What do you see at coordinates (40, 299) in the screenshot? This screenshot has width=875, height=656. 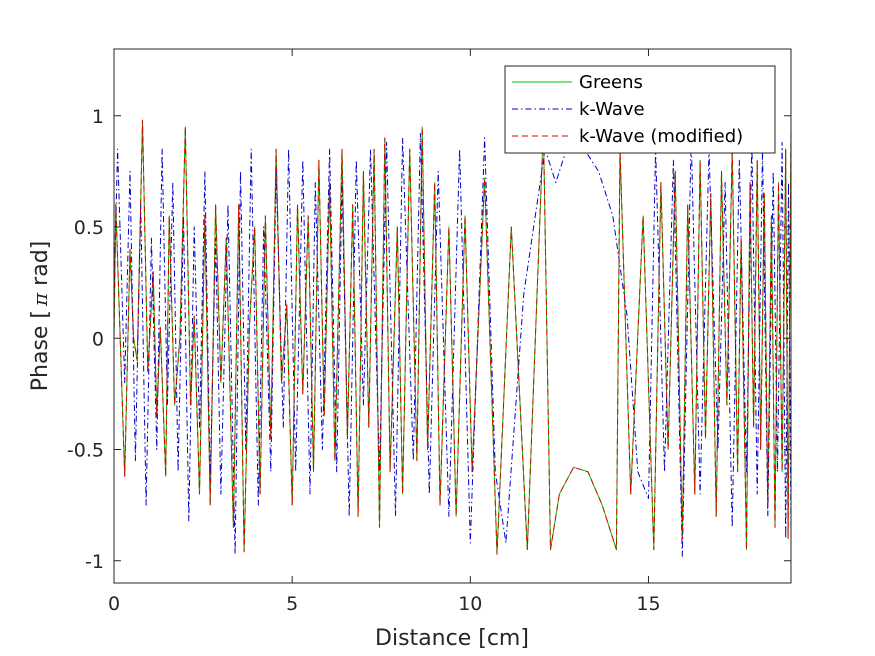 I see `y-axis-label-pi: π` at bounding box center [40, 299].